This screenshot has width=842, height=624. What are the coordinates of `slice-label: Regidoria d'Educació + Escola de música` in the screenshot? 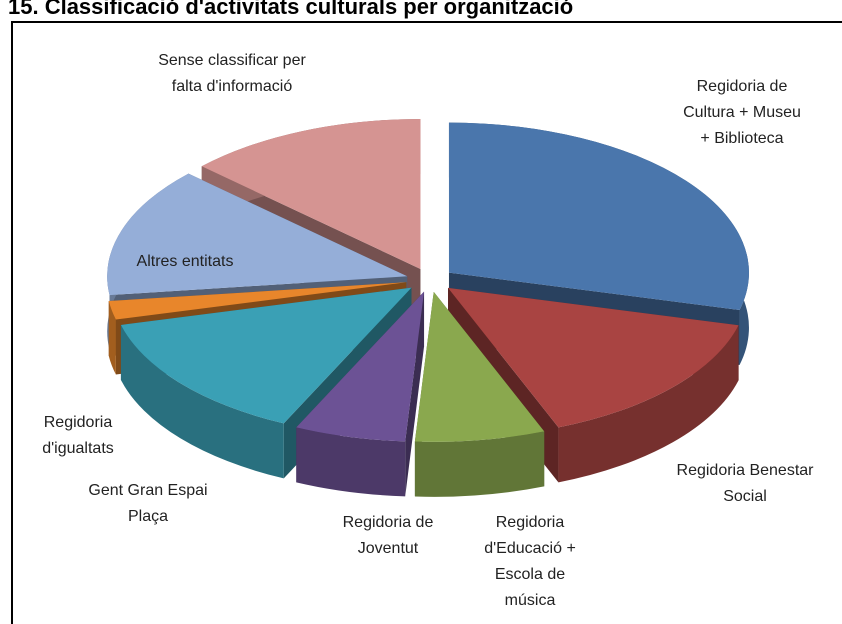 It's located at (530, 561).